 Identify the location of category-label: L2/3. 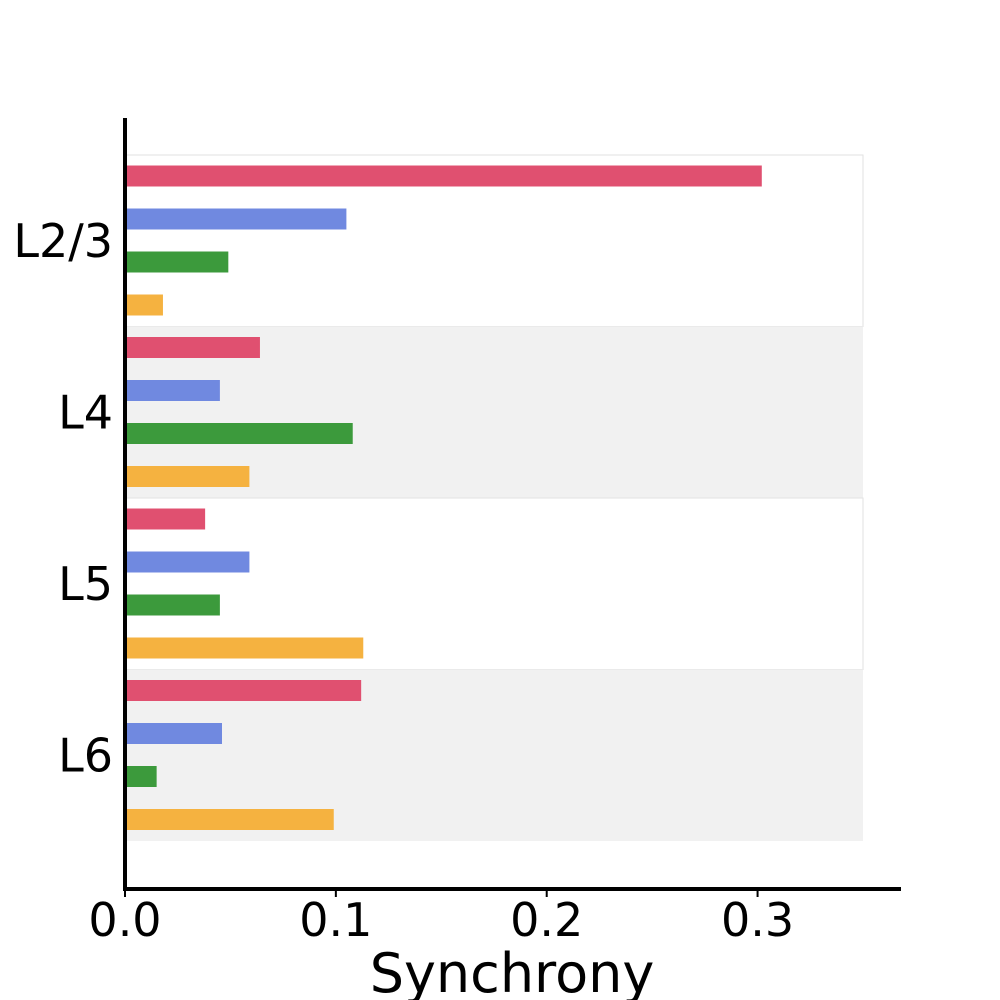
(63, 241).